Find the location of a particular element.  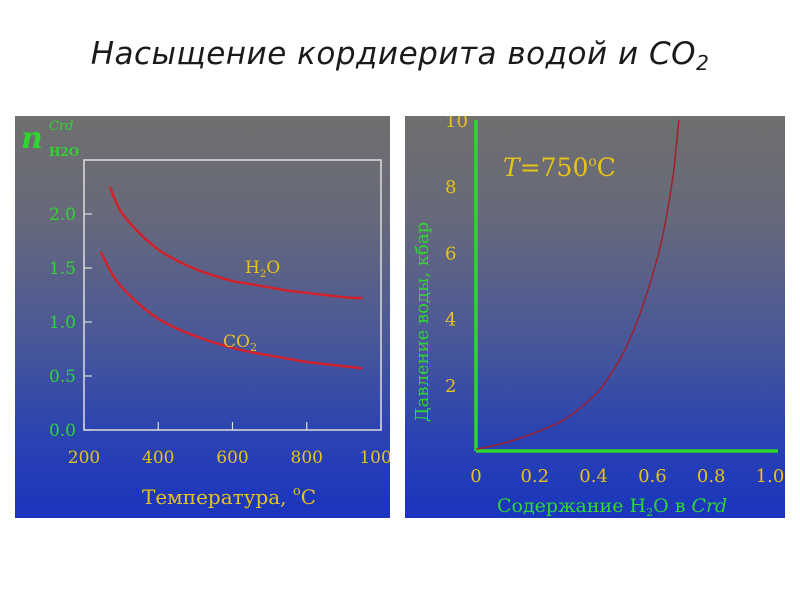

slide-title-text: Насыщение кордиерита водой и CO is located at coordinates (393, 54).